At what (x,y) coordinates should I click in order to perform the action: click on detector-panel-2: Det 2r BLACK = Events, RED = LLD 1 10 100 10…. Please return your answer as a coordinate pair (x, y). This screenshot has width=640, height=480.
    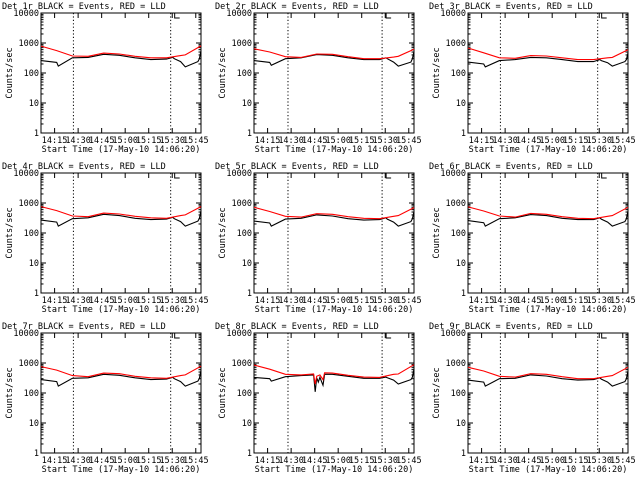
    Looking at the image, I should click on (318, 78).